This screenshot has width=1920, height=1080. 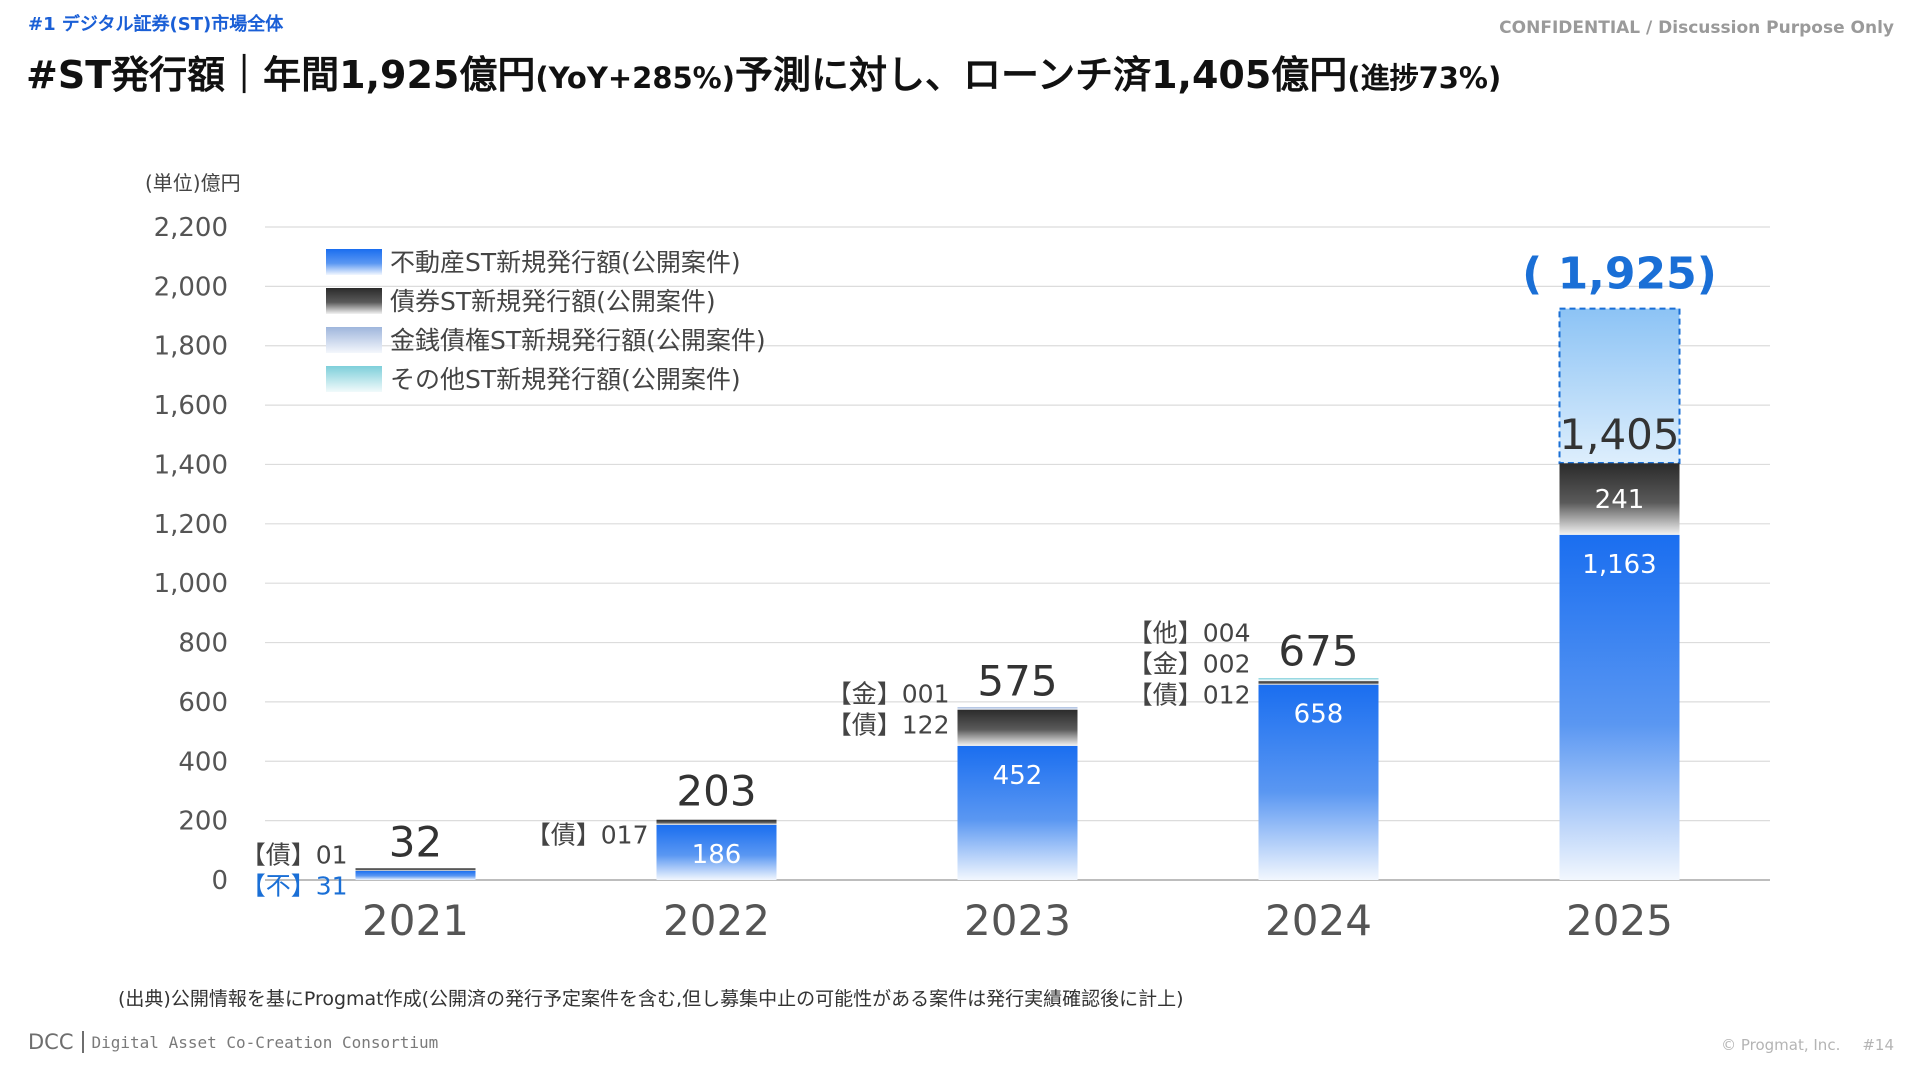 What do you see at coordinates (415, 875) in the screenshot?
I see `bar-real_estate-2021` at bounding box center [415, 875].